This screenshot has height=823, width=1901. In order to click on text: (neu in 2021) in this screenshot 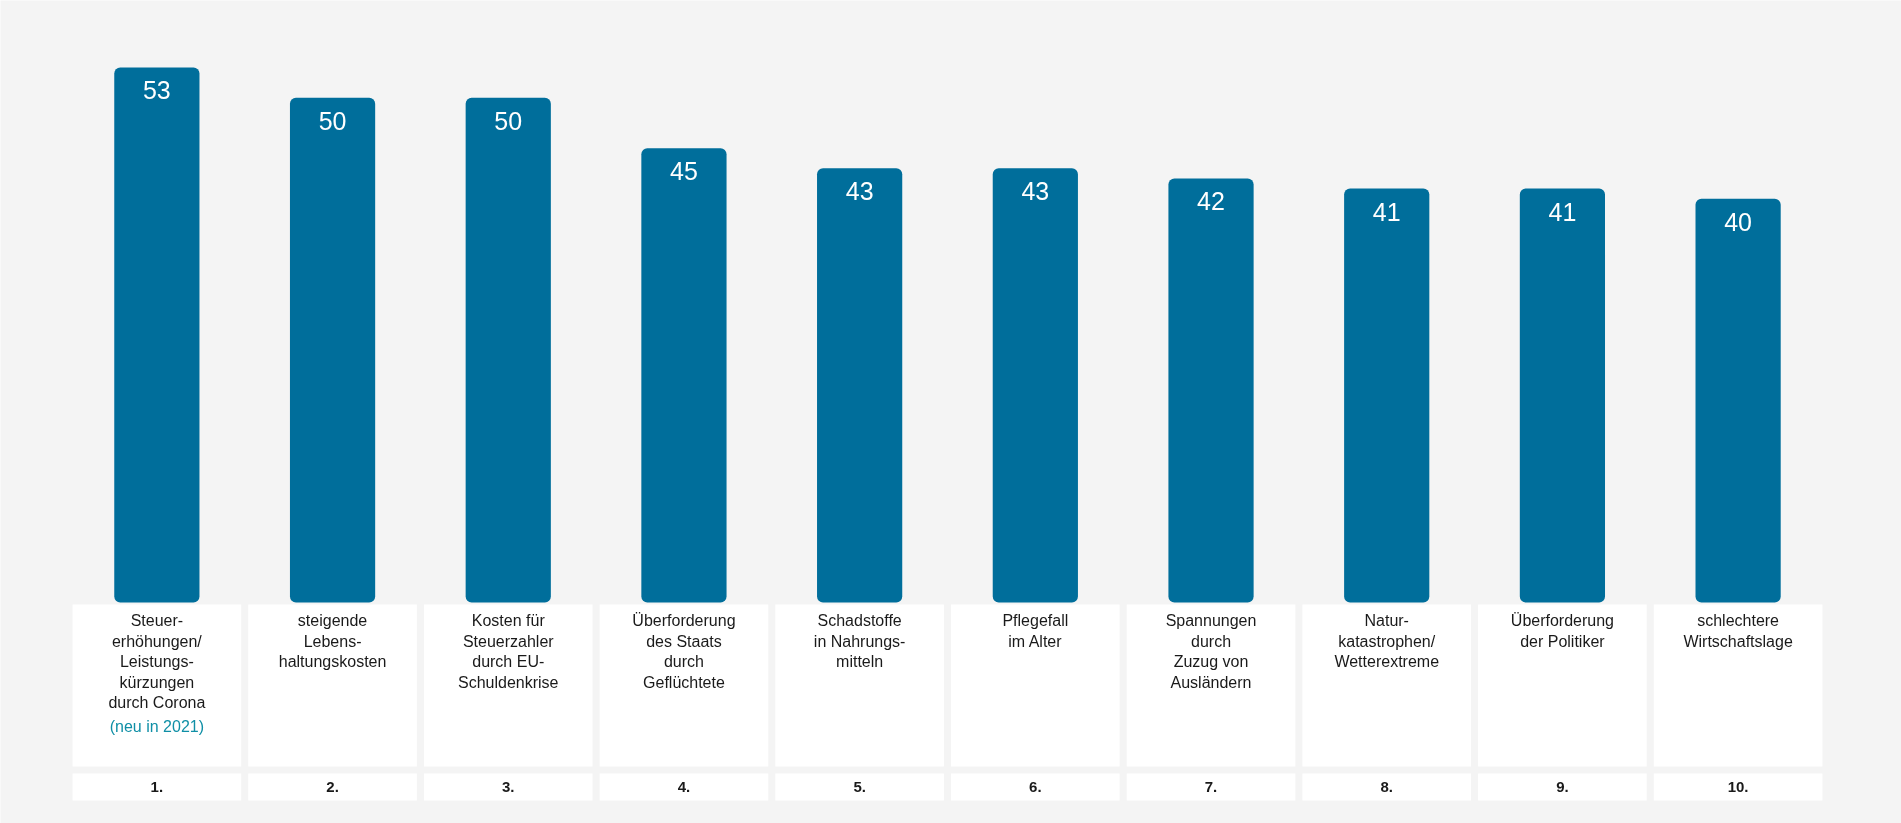, I will do `click(157, 727)`.